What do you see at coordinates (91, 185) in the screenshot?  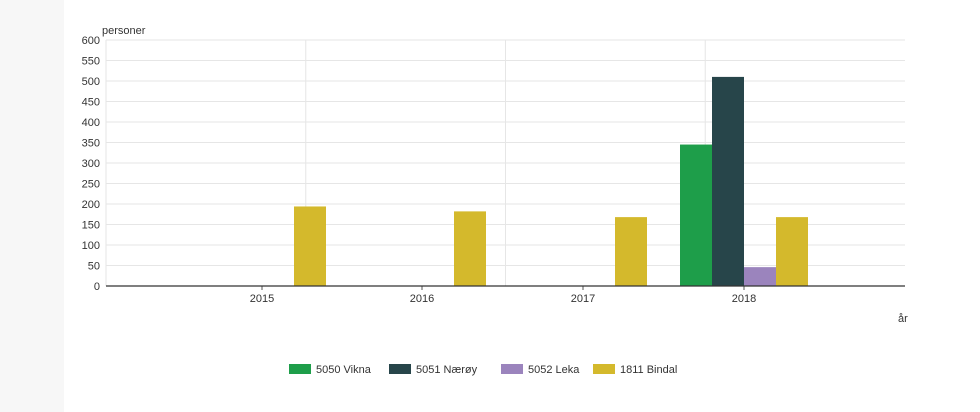 I see `y-tick-label: 250` at bounding box center [91, 185].